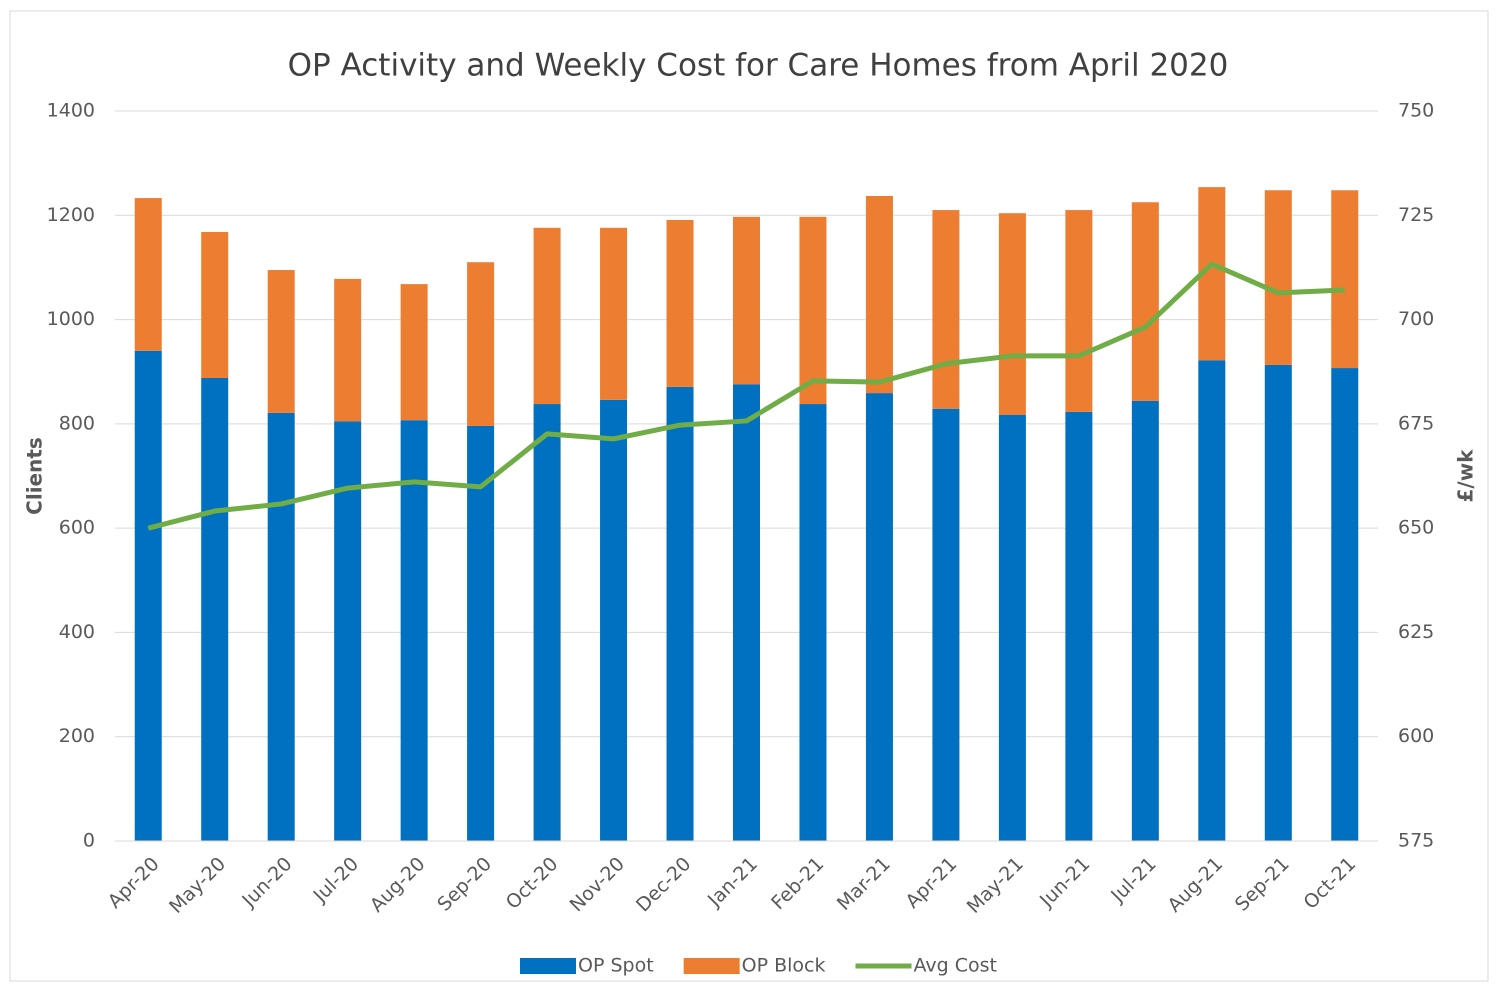 The height and width of the screenshot is (989, 1498). What do you see at coordinates (1416, 423) in the screenshot?
I see `y2-tick-label: 675` at bounding box center [1416, 423].